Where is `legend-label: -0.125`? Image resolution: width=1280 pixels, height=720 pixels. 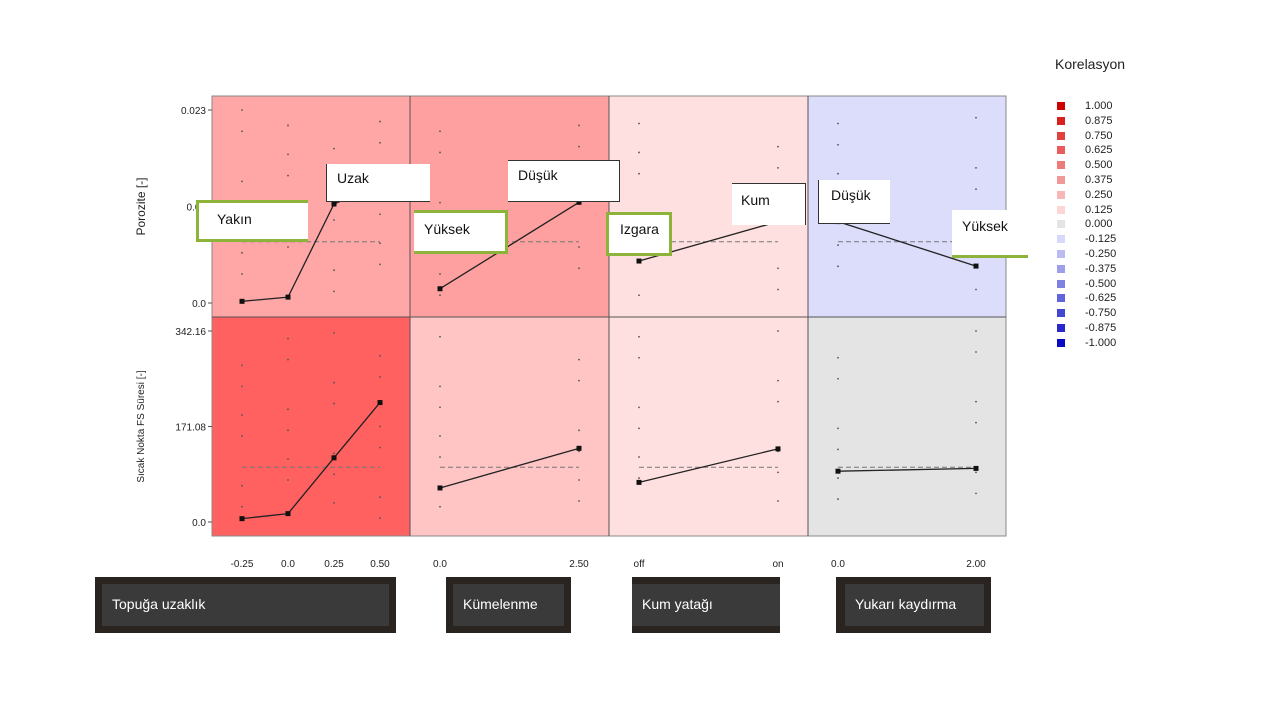
legend-label: -0.125 is located at coordinates (1101, 239).